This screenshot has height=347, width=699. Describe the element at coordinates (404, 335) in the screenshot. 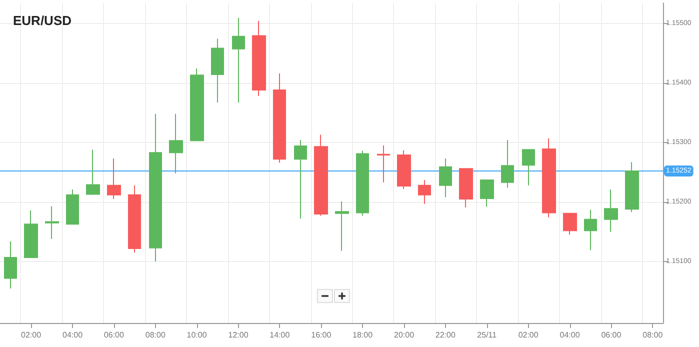

I see `x-tick-label: 20:00` at that location.